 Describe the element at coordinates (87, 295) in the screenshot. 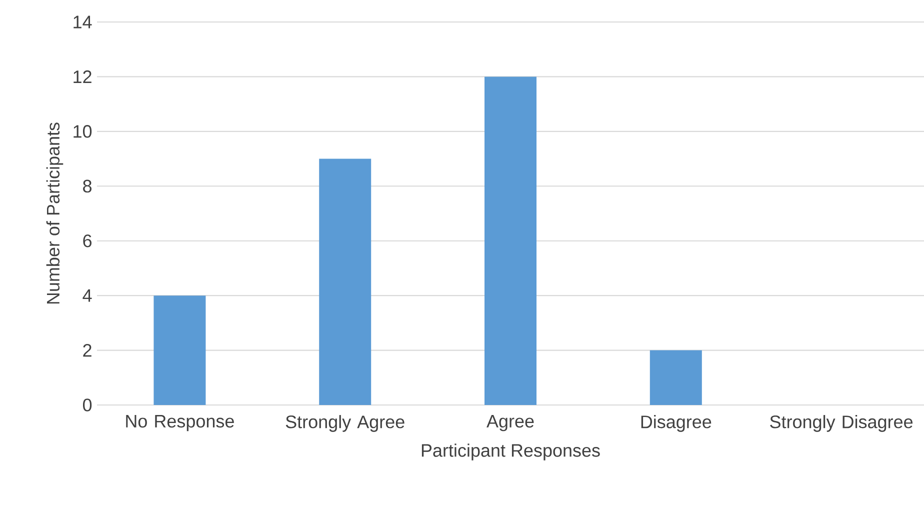

I see `y-tick-label: 4` at that location.